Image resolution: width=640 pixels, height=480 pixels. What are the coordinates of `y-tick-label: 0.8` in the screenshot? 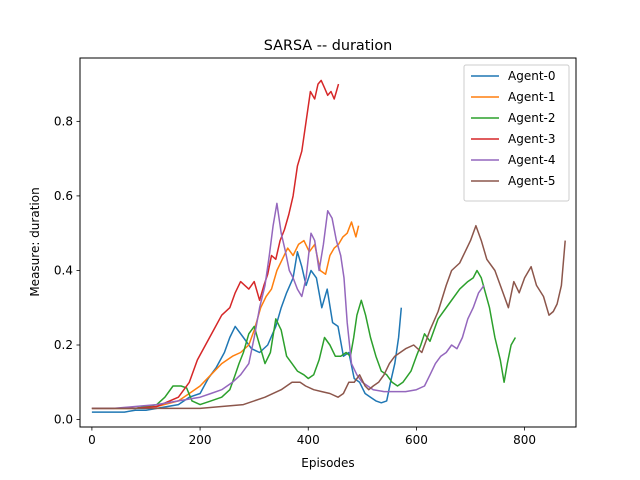 It's located at (63, 121).